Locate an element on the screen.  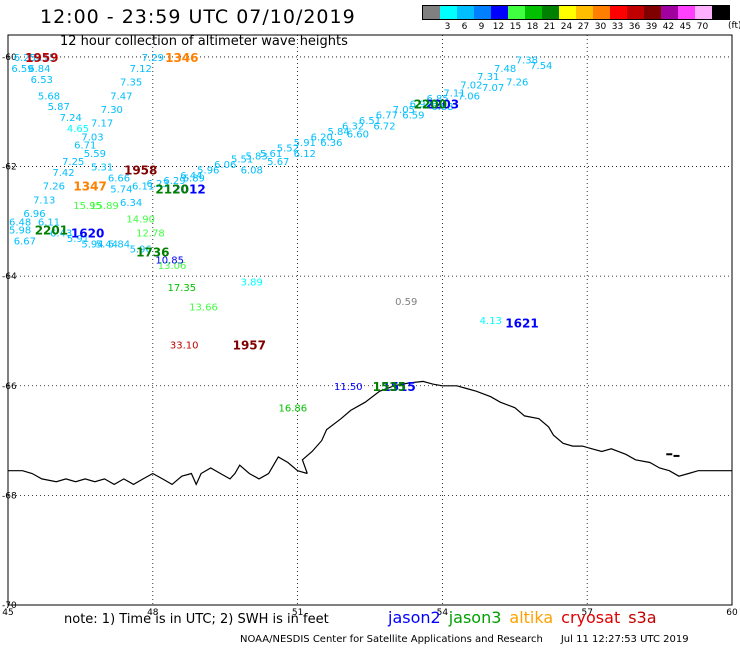
wave-height-value: 7.31 is located at coordinates (488, 77).